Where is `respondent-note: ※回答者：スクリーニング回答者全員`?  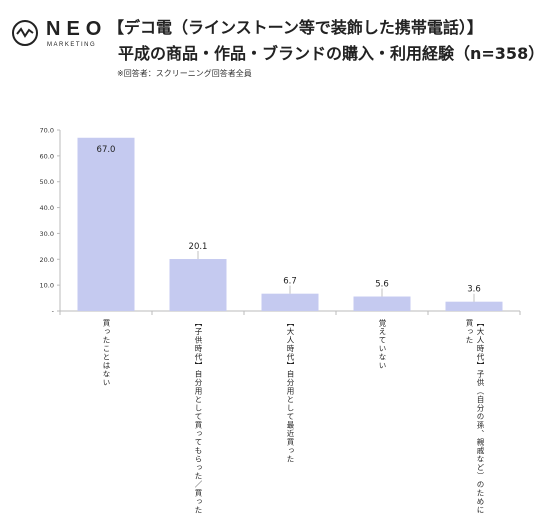 respondent-note: ※回答者：スクリーニング回答者全員 is located at coordinates (184, 73).